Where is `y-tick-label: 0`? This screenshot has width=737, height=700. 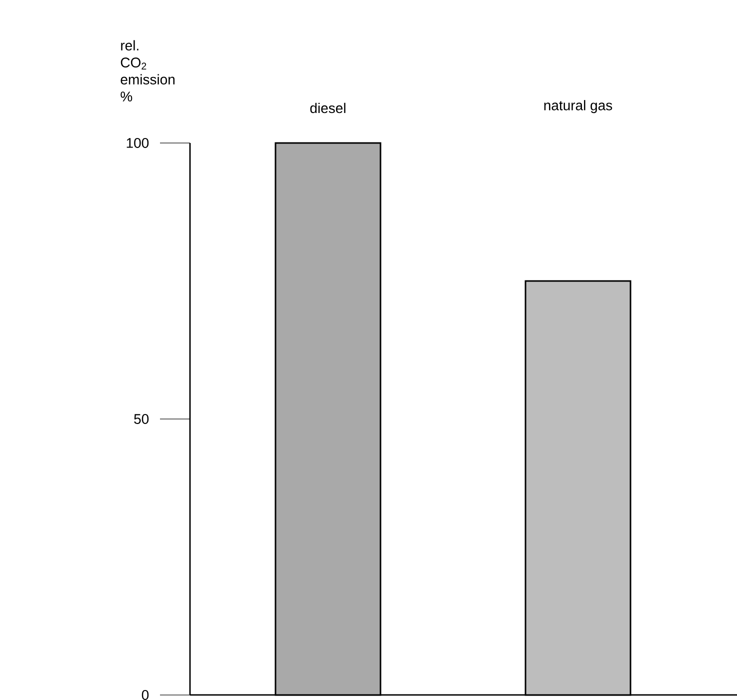 y-tick-label: 0 is located at coordinates (145, 695).